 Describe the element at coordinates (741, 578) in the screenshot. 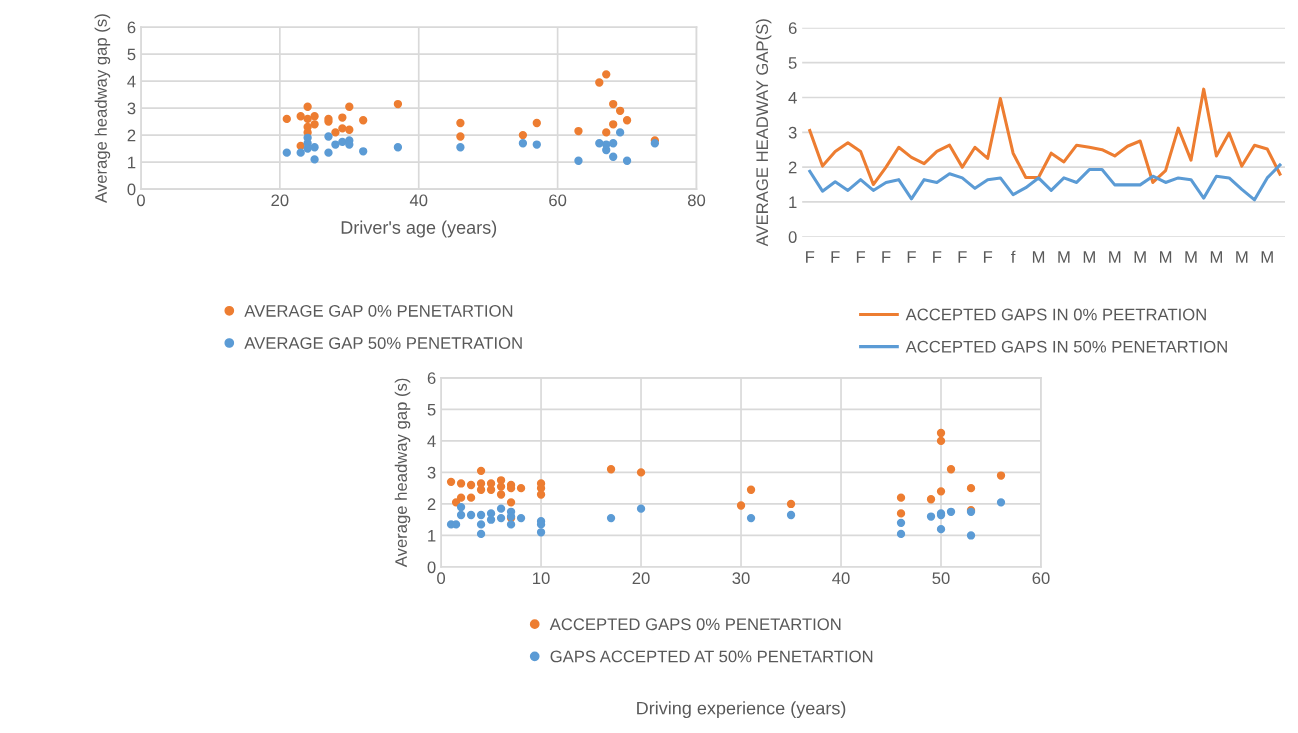

I see `x-tick-label: 30` at that location.